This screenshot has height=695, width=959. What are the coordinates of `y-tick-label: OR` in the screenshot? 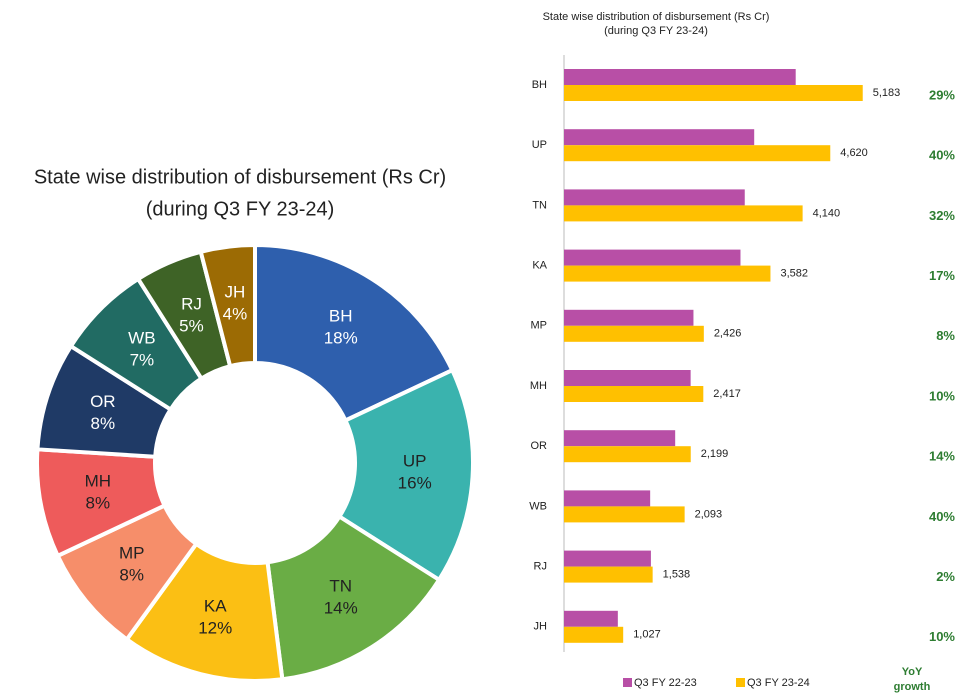 It's located at (539, 446).